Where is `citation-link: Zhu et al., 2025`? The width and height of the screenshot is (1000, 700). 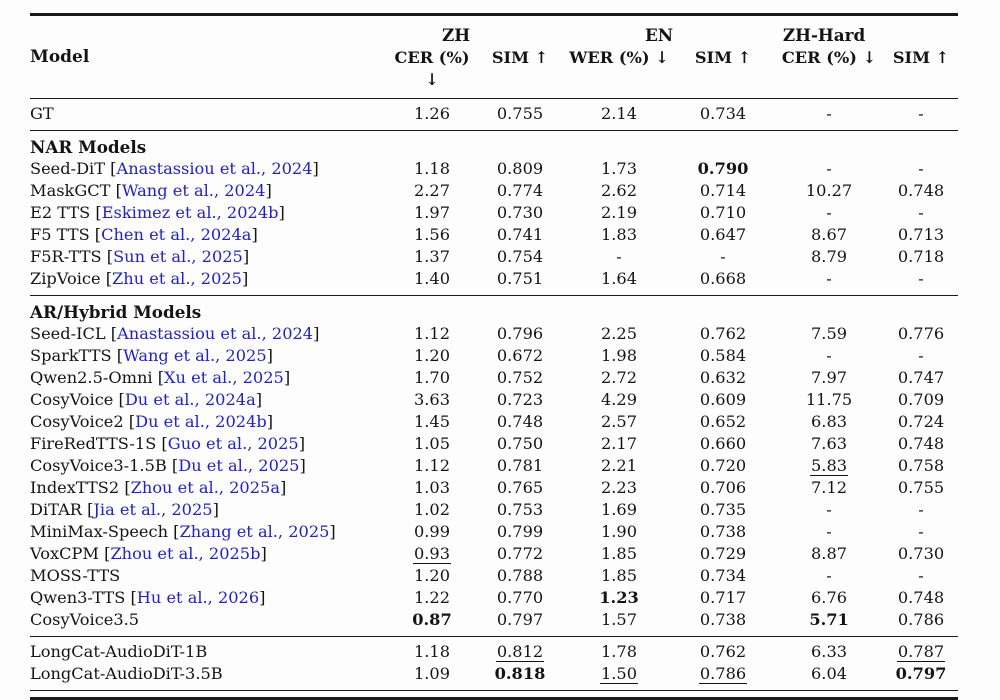
citation-link: Zhu et al., 2025 is located at coordinates (177, 278).